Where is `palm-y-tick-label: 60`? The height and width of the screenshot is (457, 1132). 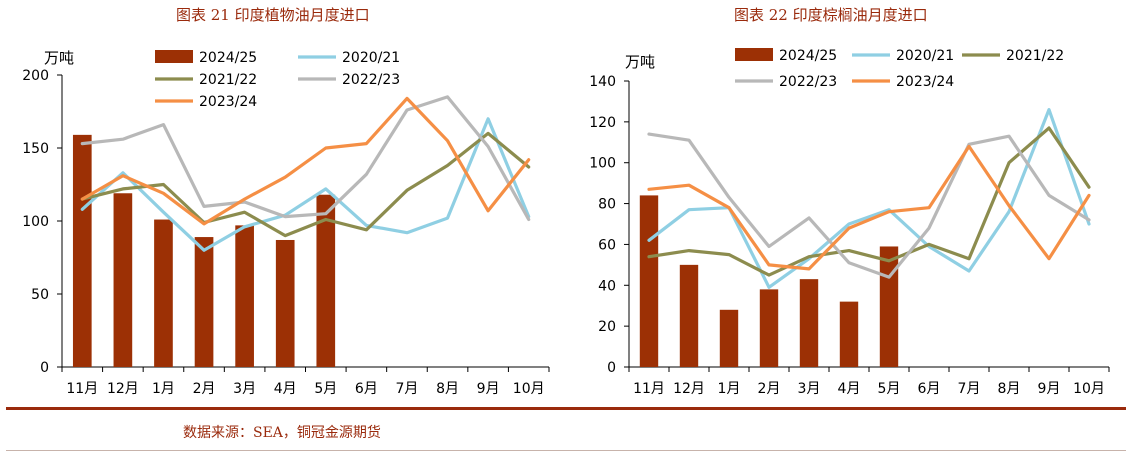 palm-y-tick-label: 60 is located at coordinates (607, 245).